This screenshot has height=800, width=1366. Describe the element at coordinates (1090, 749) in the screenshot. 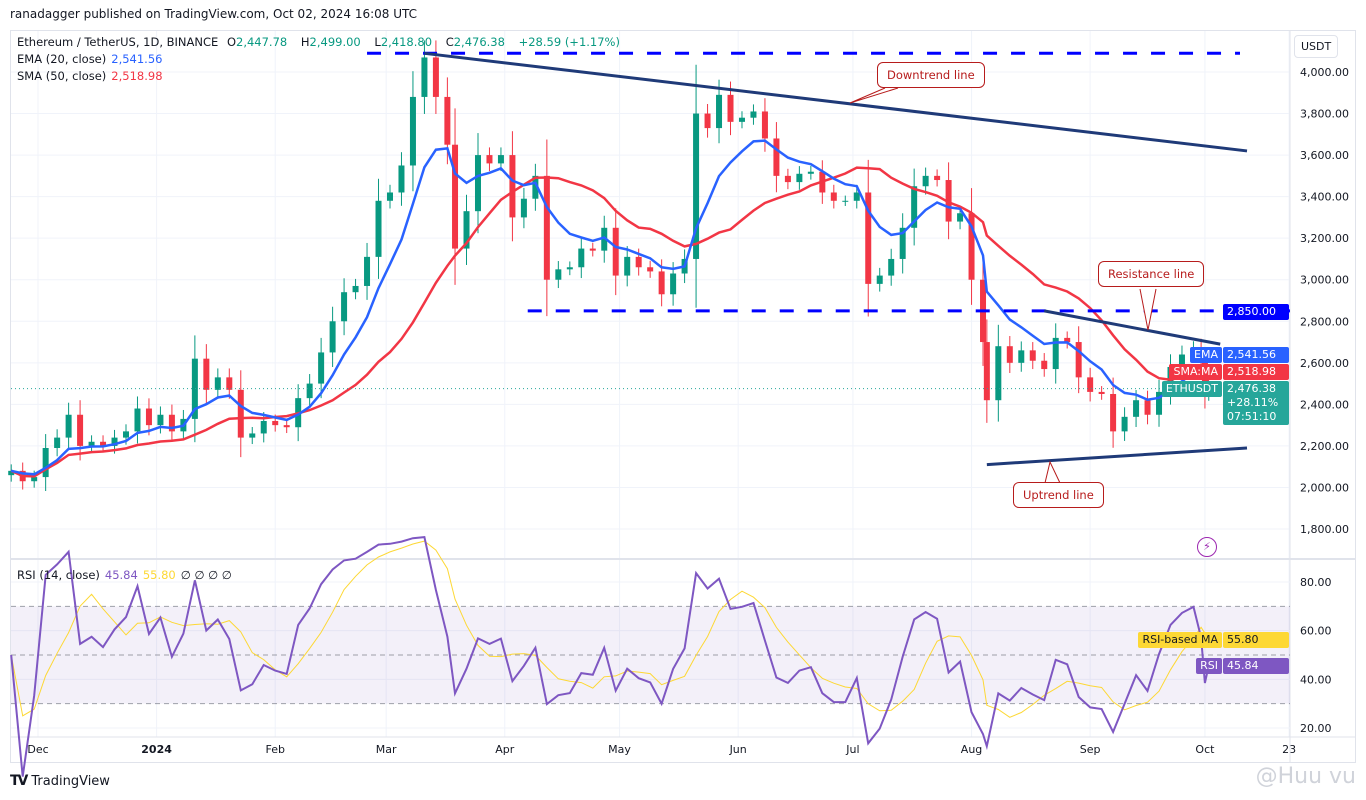

I see `time-tick-label: Sep` at that location.